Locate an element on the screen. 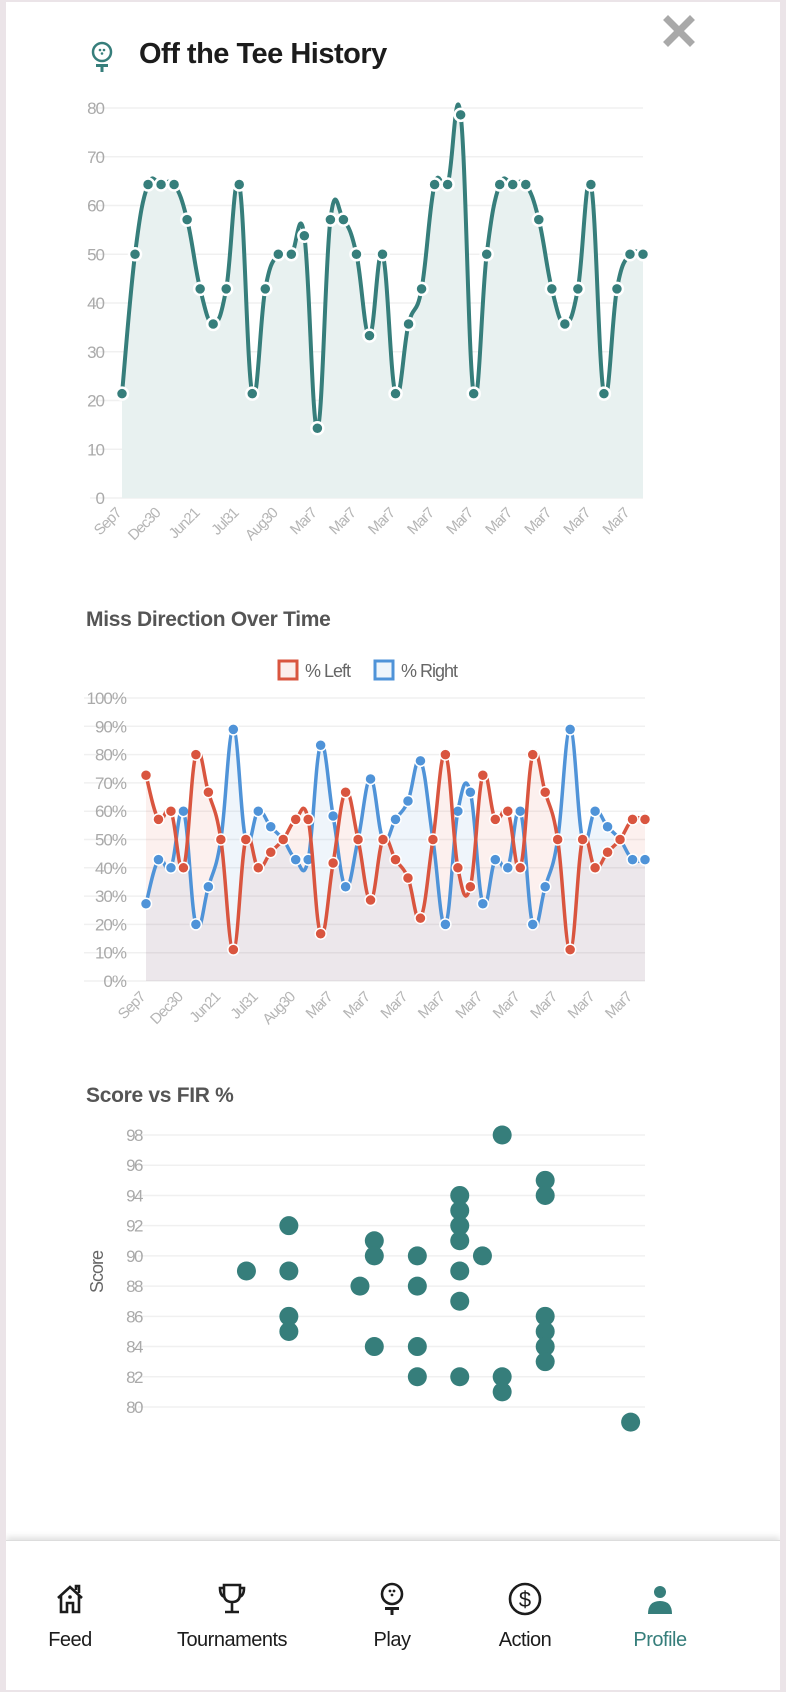 This screenshot has width=786, height=1692. y-tick-label: 94 is located at coordinates (134, 1195).